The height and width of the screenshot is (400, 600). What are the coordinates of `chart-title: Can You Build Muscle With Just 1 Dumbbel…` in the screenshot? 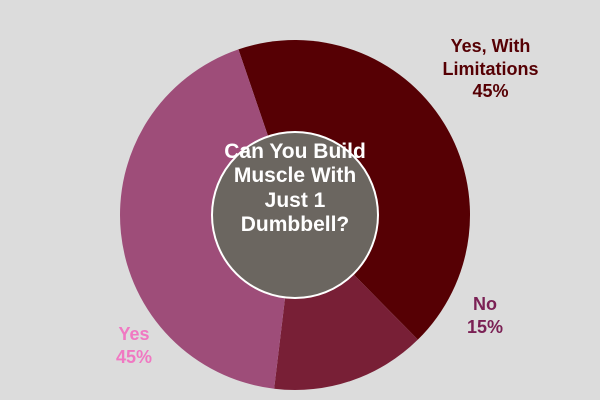 It's located at (295, 188).